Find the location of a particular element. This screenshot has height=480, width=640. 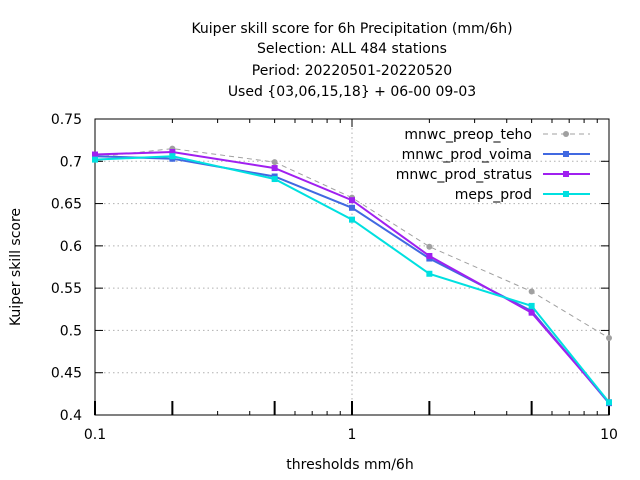

title-line-2: Selection: ALL 484 stations is located at coordinates (352, 49).